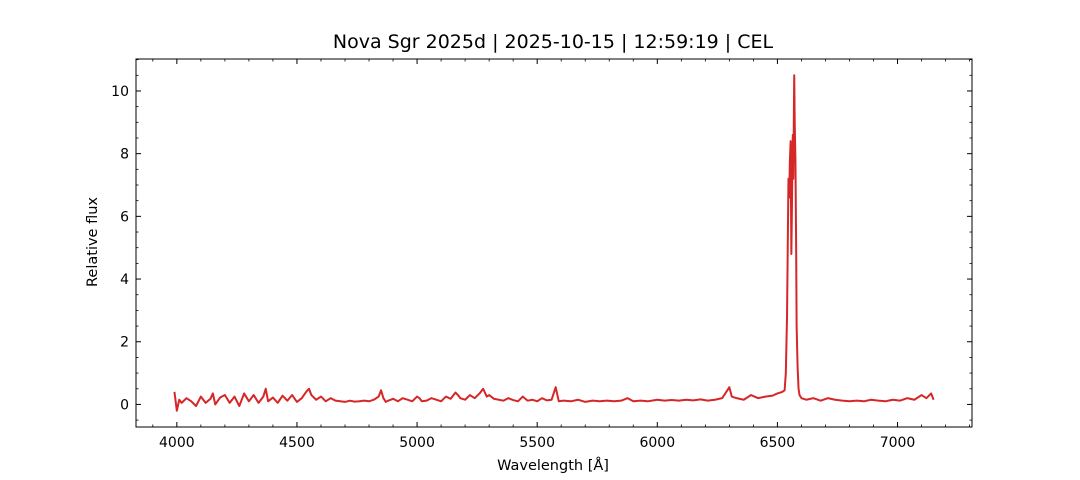 The width and height of the screenshot is (1080, 480). What do you see at coordinates (93, 242) in the screenshot?
I see `y-axis-title: Relative flux` at bounding box center [93, 242].